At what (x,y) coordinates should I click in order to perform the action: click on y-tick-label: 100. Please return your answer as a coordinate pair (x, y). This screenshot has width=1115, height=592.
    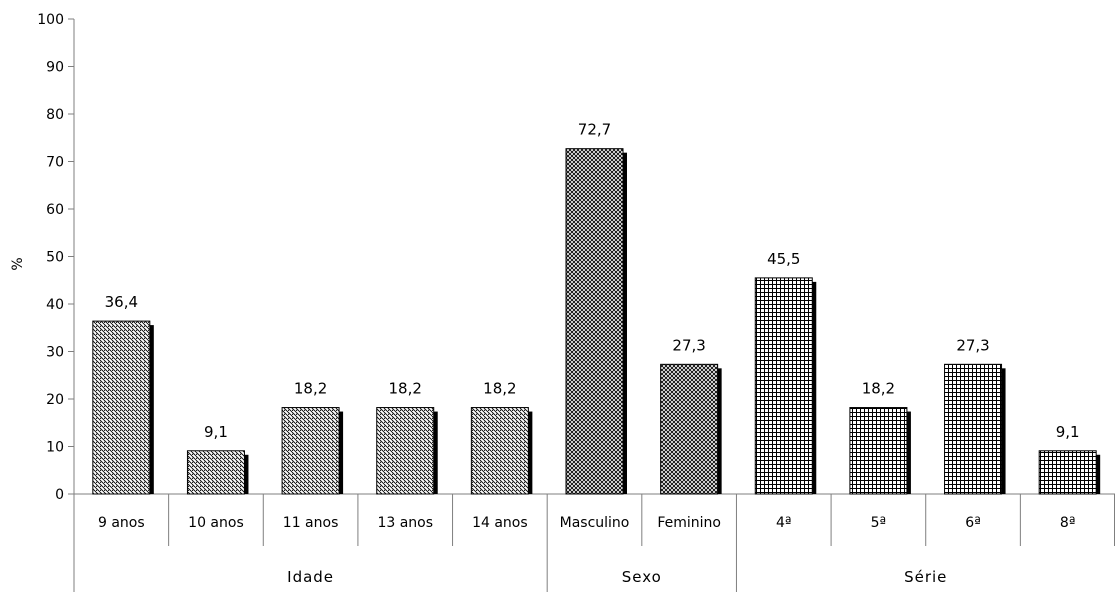
    Looking at the image, I should click on (50, 20).